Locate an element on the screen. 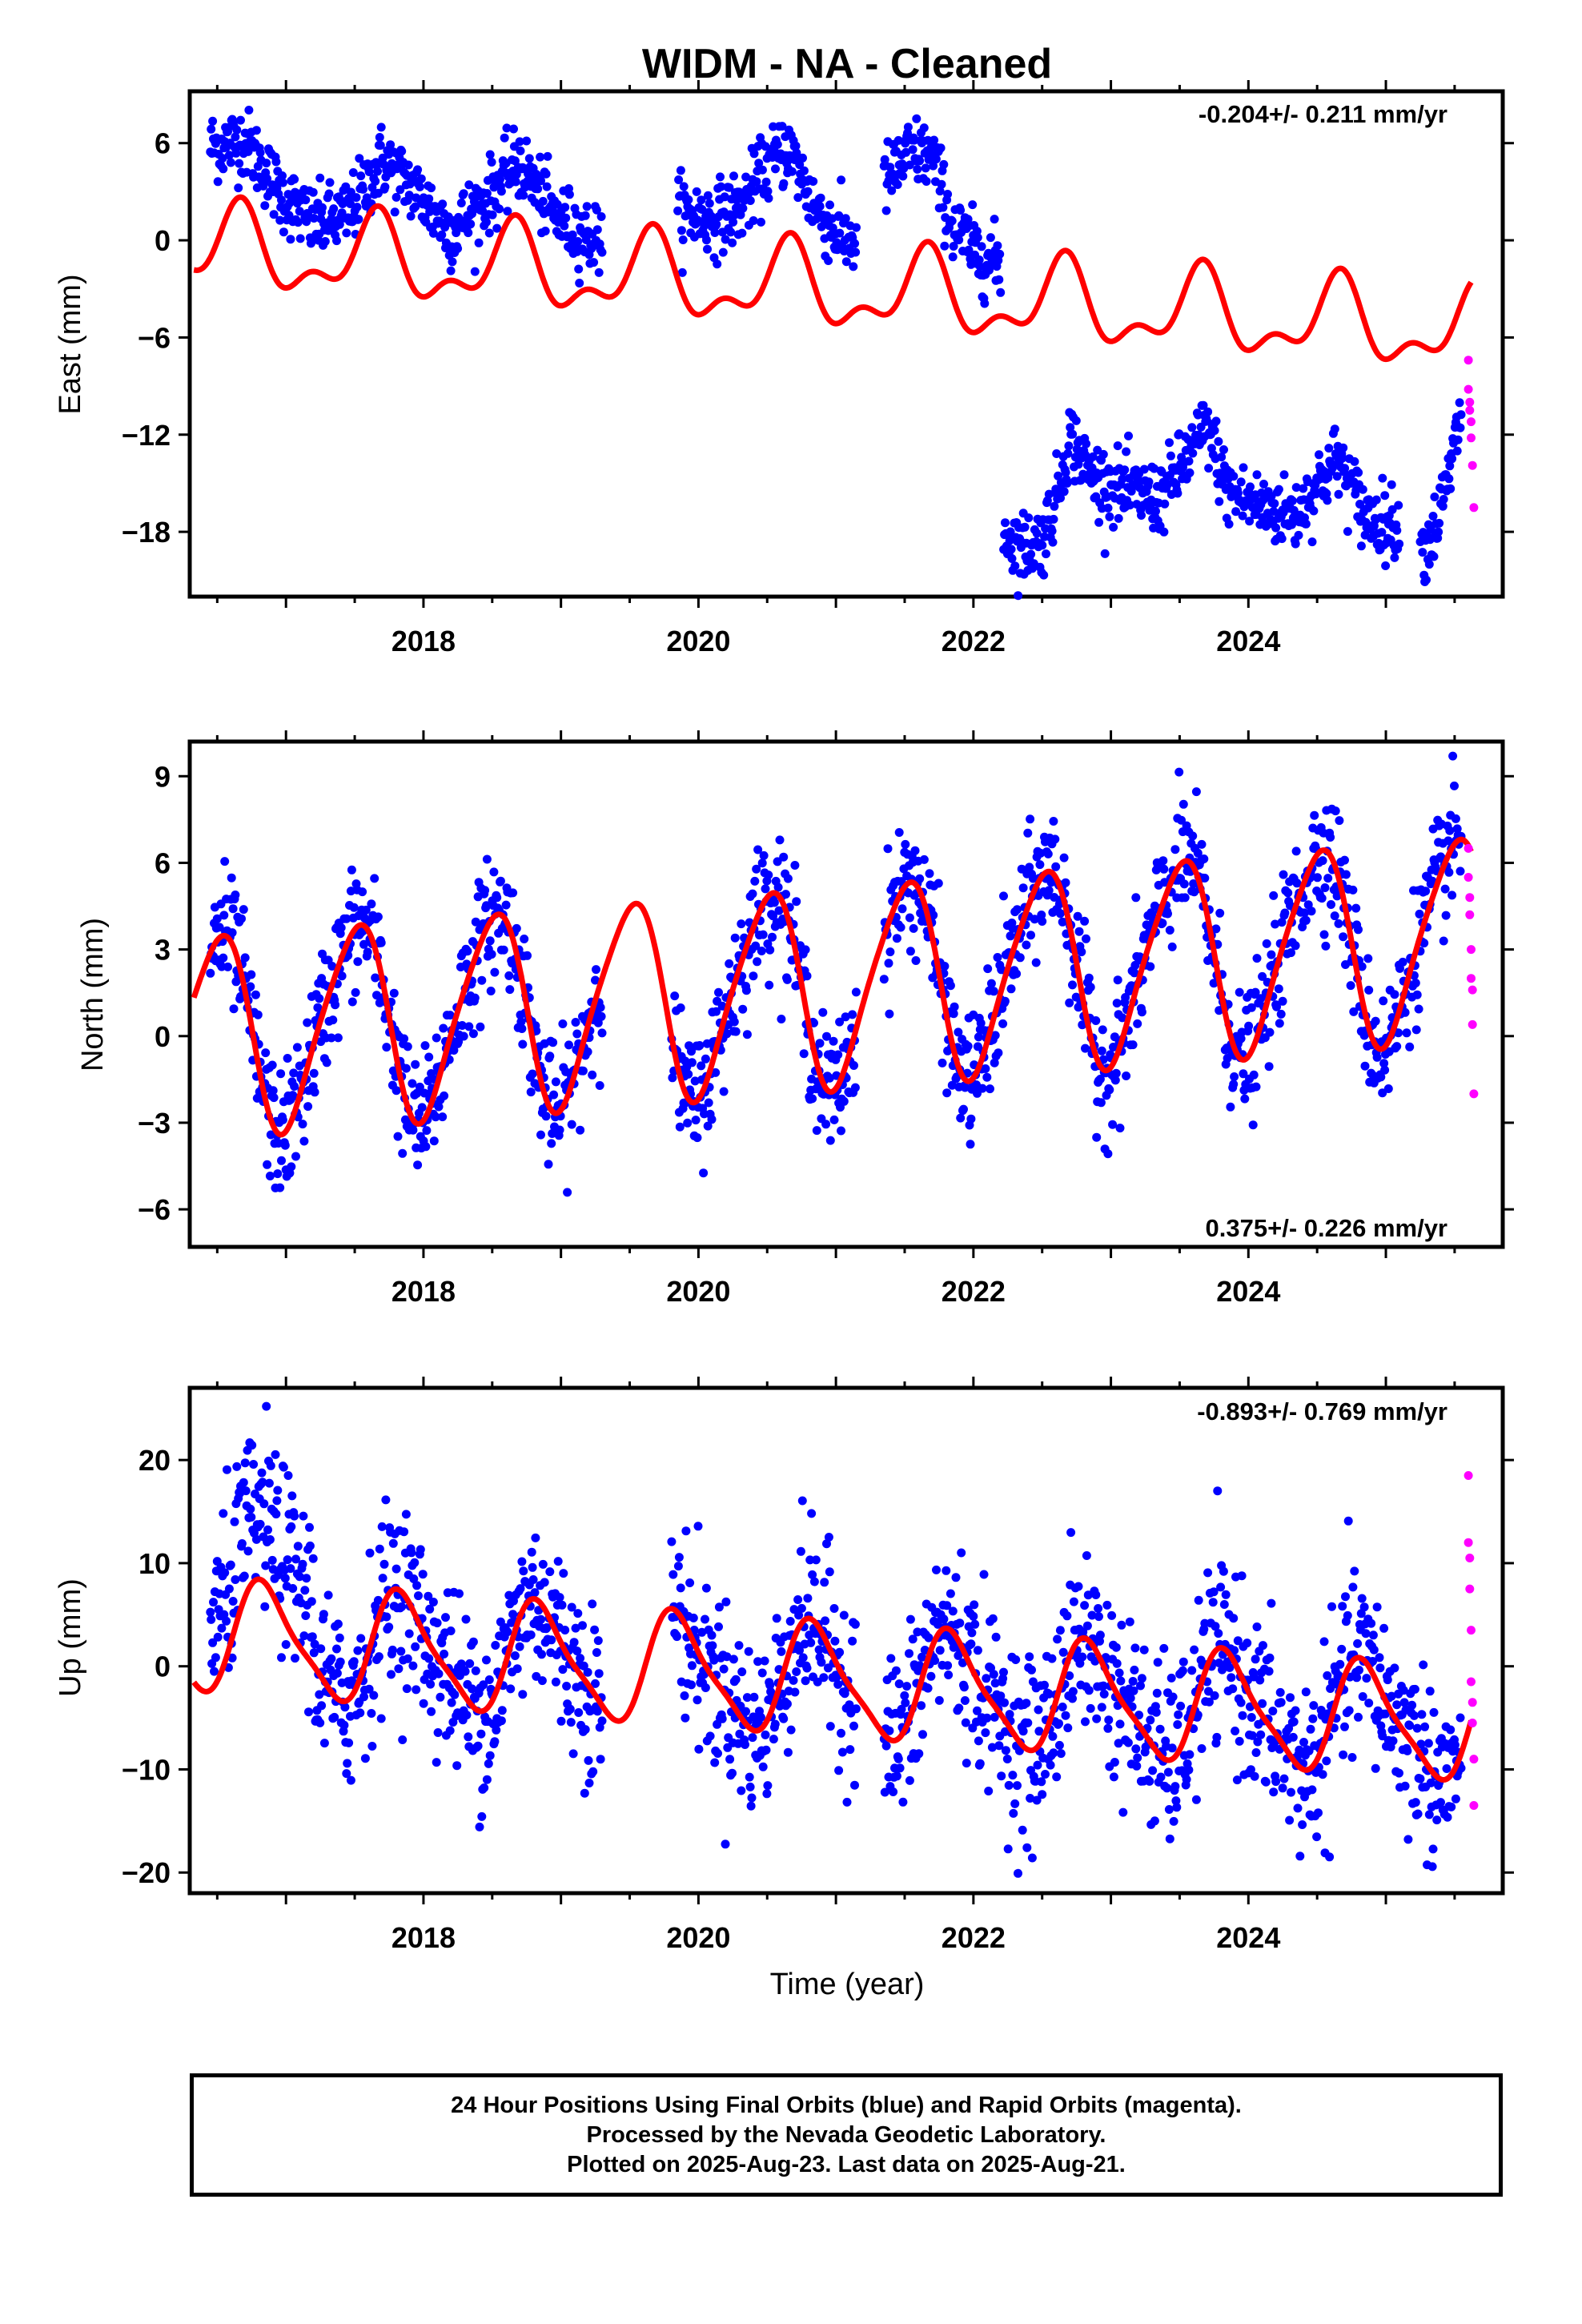 The width and height of the screenshot is (1582, 2324). east-rapid-points is located at coordinates (1471, 434).